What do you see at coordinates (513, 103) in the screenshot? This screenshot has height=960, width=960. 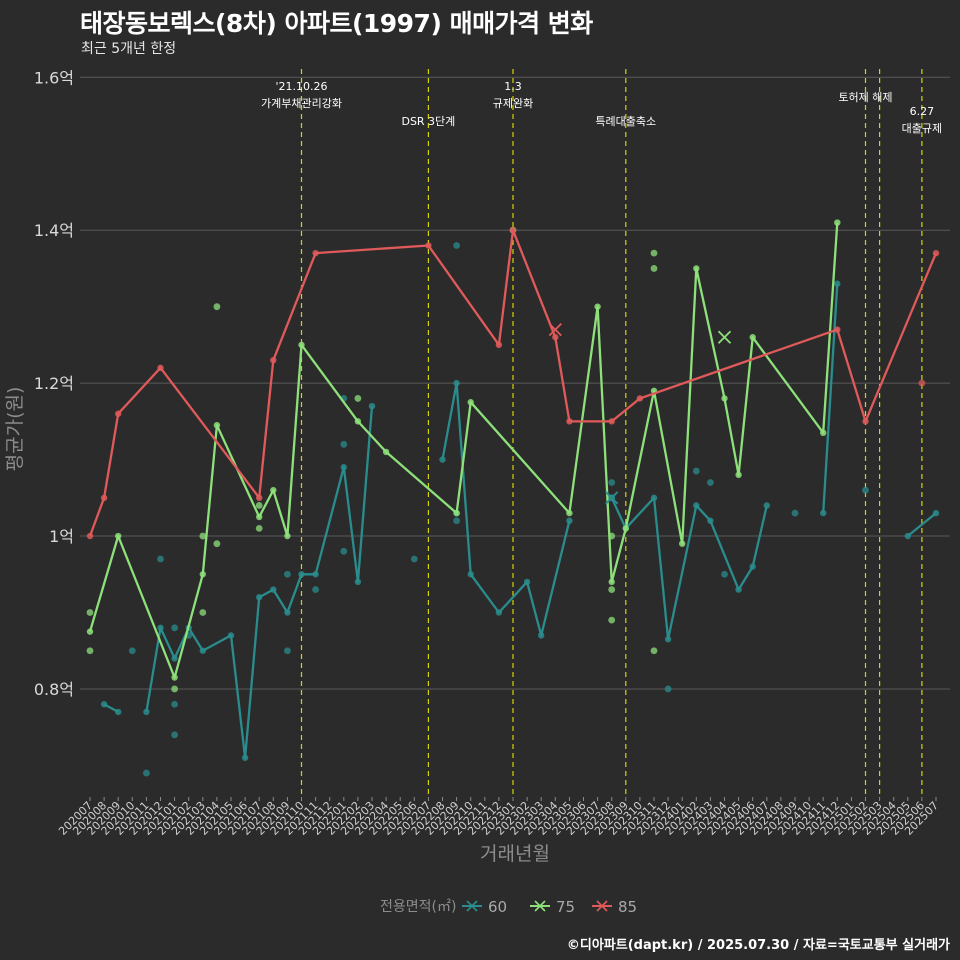 I see `event-annotation: 규제완화` at bounding box center [513, 103].